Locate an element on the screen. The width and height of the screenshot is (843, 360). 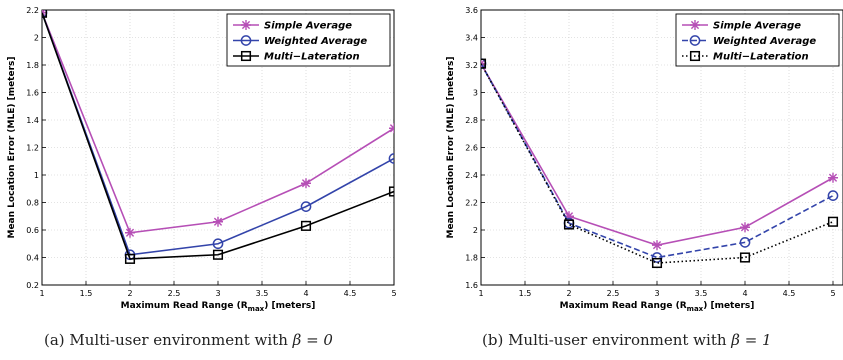
y-tick-label: 1.2 is located at coordinates (32, 148).